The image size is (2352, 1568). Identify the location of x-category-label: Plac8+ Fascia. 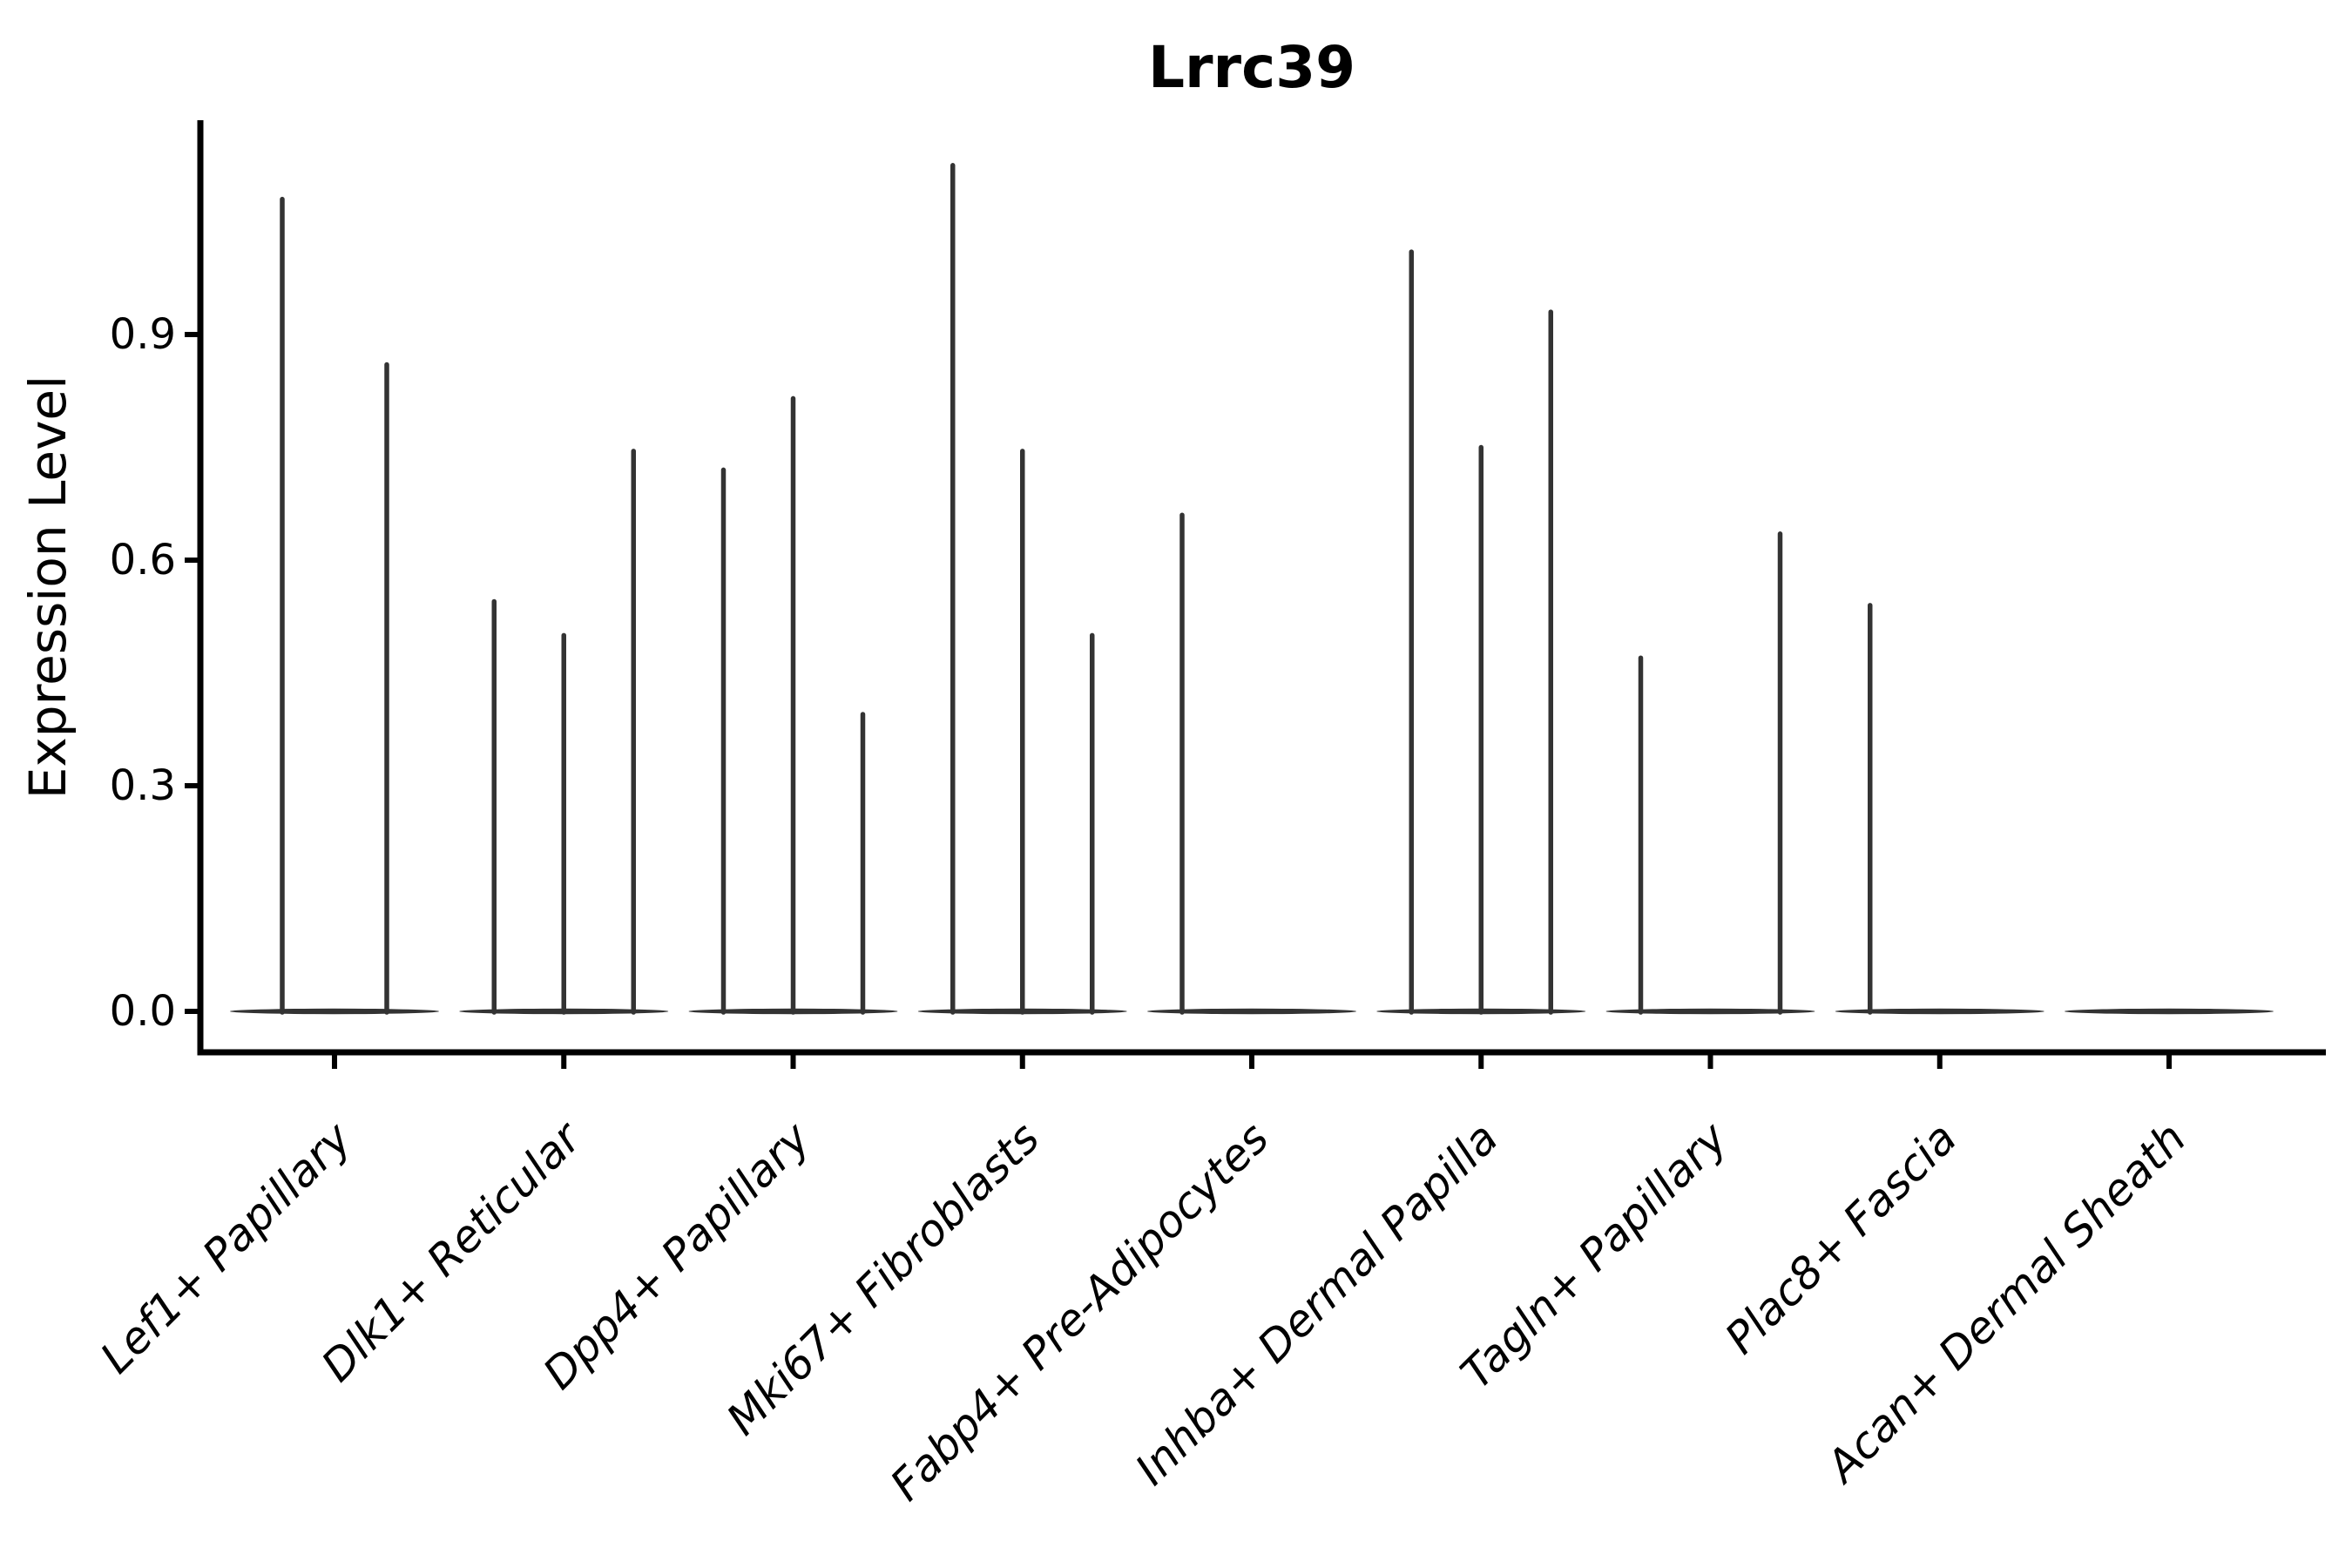
(1841, 1237).